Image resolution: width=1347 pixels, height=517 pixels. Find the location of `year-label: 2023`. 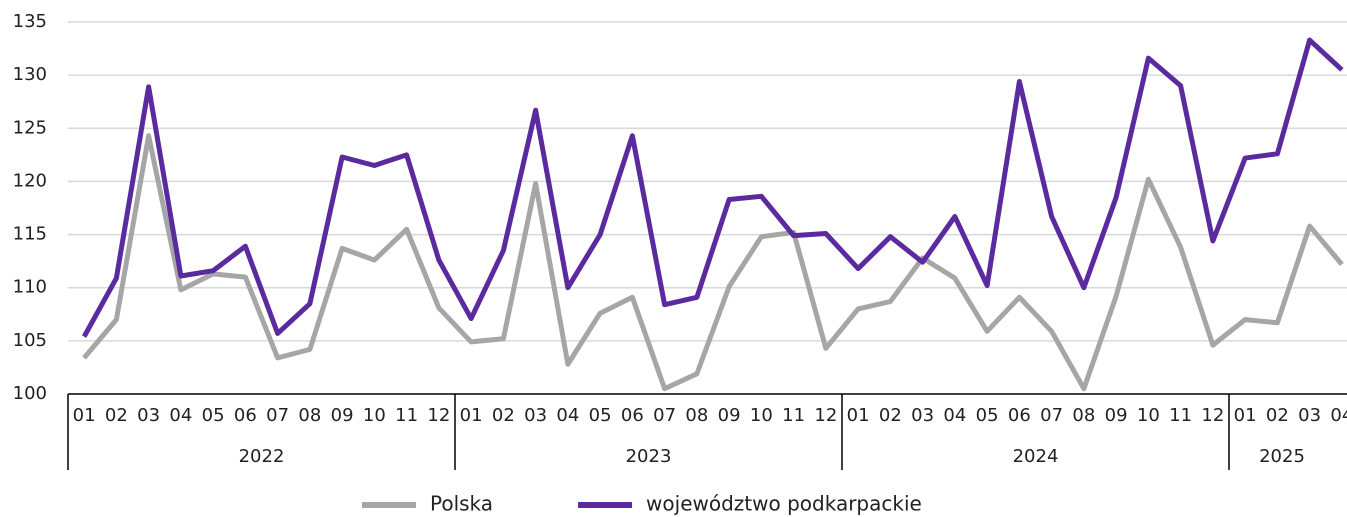

year-label: 2023 is located at coordinates (649, 456).